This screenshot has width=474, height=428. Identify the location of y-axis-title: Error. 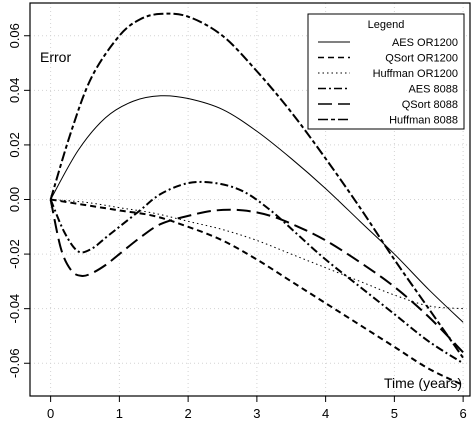
(55, 57).